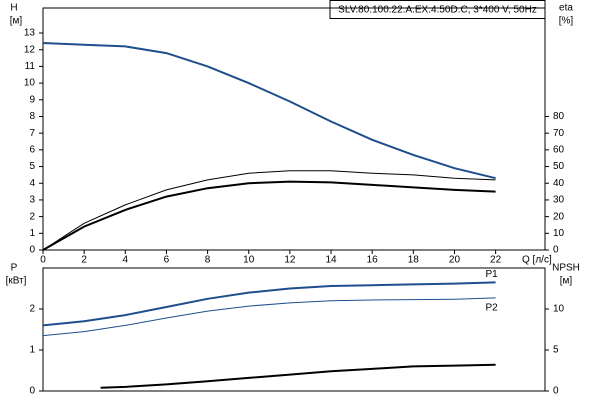 The width and height of the screenshot is (600, 400). Describe the element at coordinates (43, 260) in the screenshot. I see `x-tick-label: 0` at that location.